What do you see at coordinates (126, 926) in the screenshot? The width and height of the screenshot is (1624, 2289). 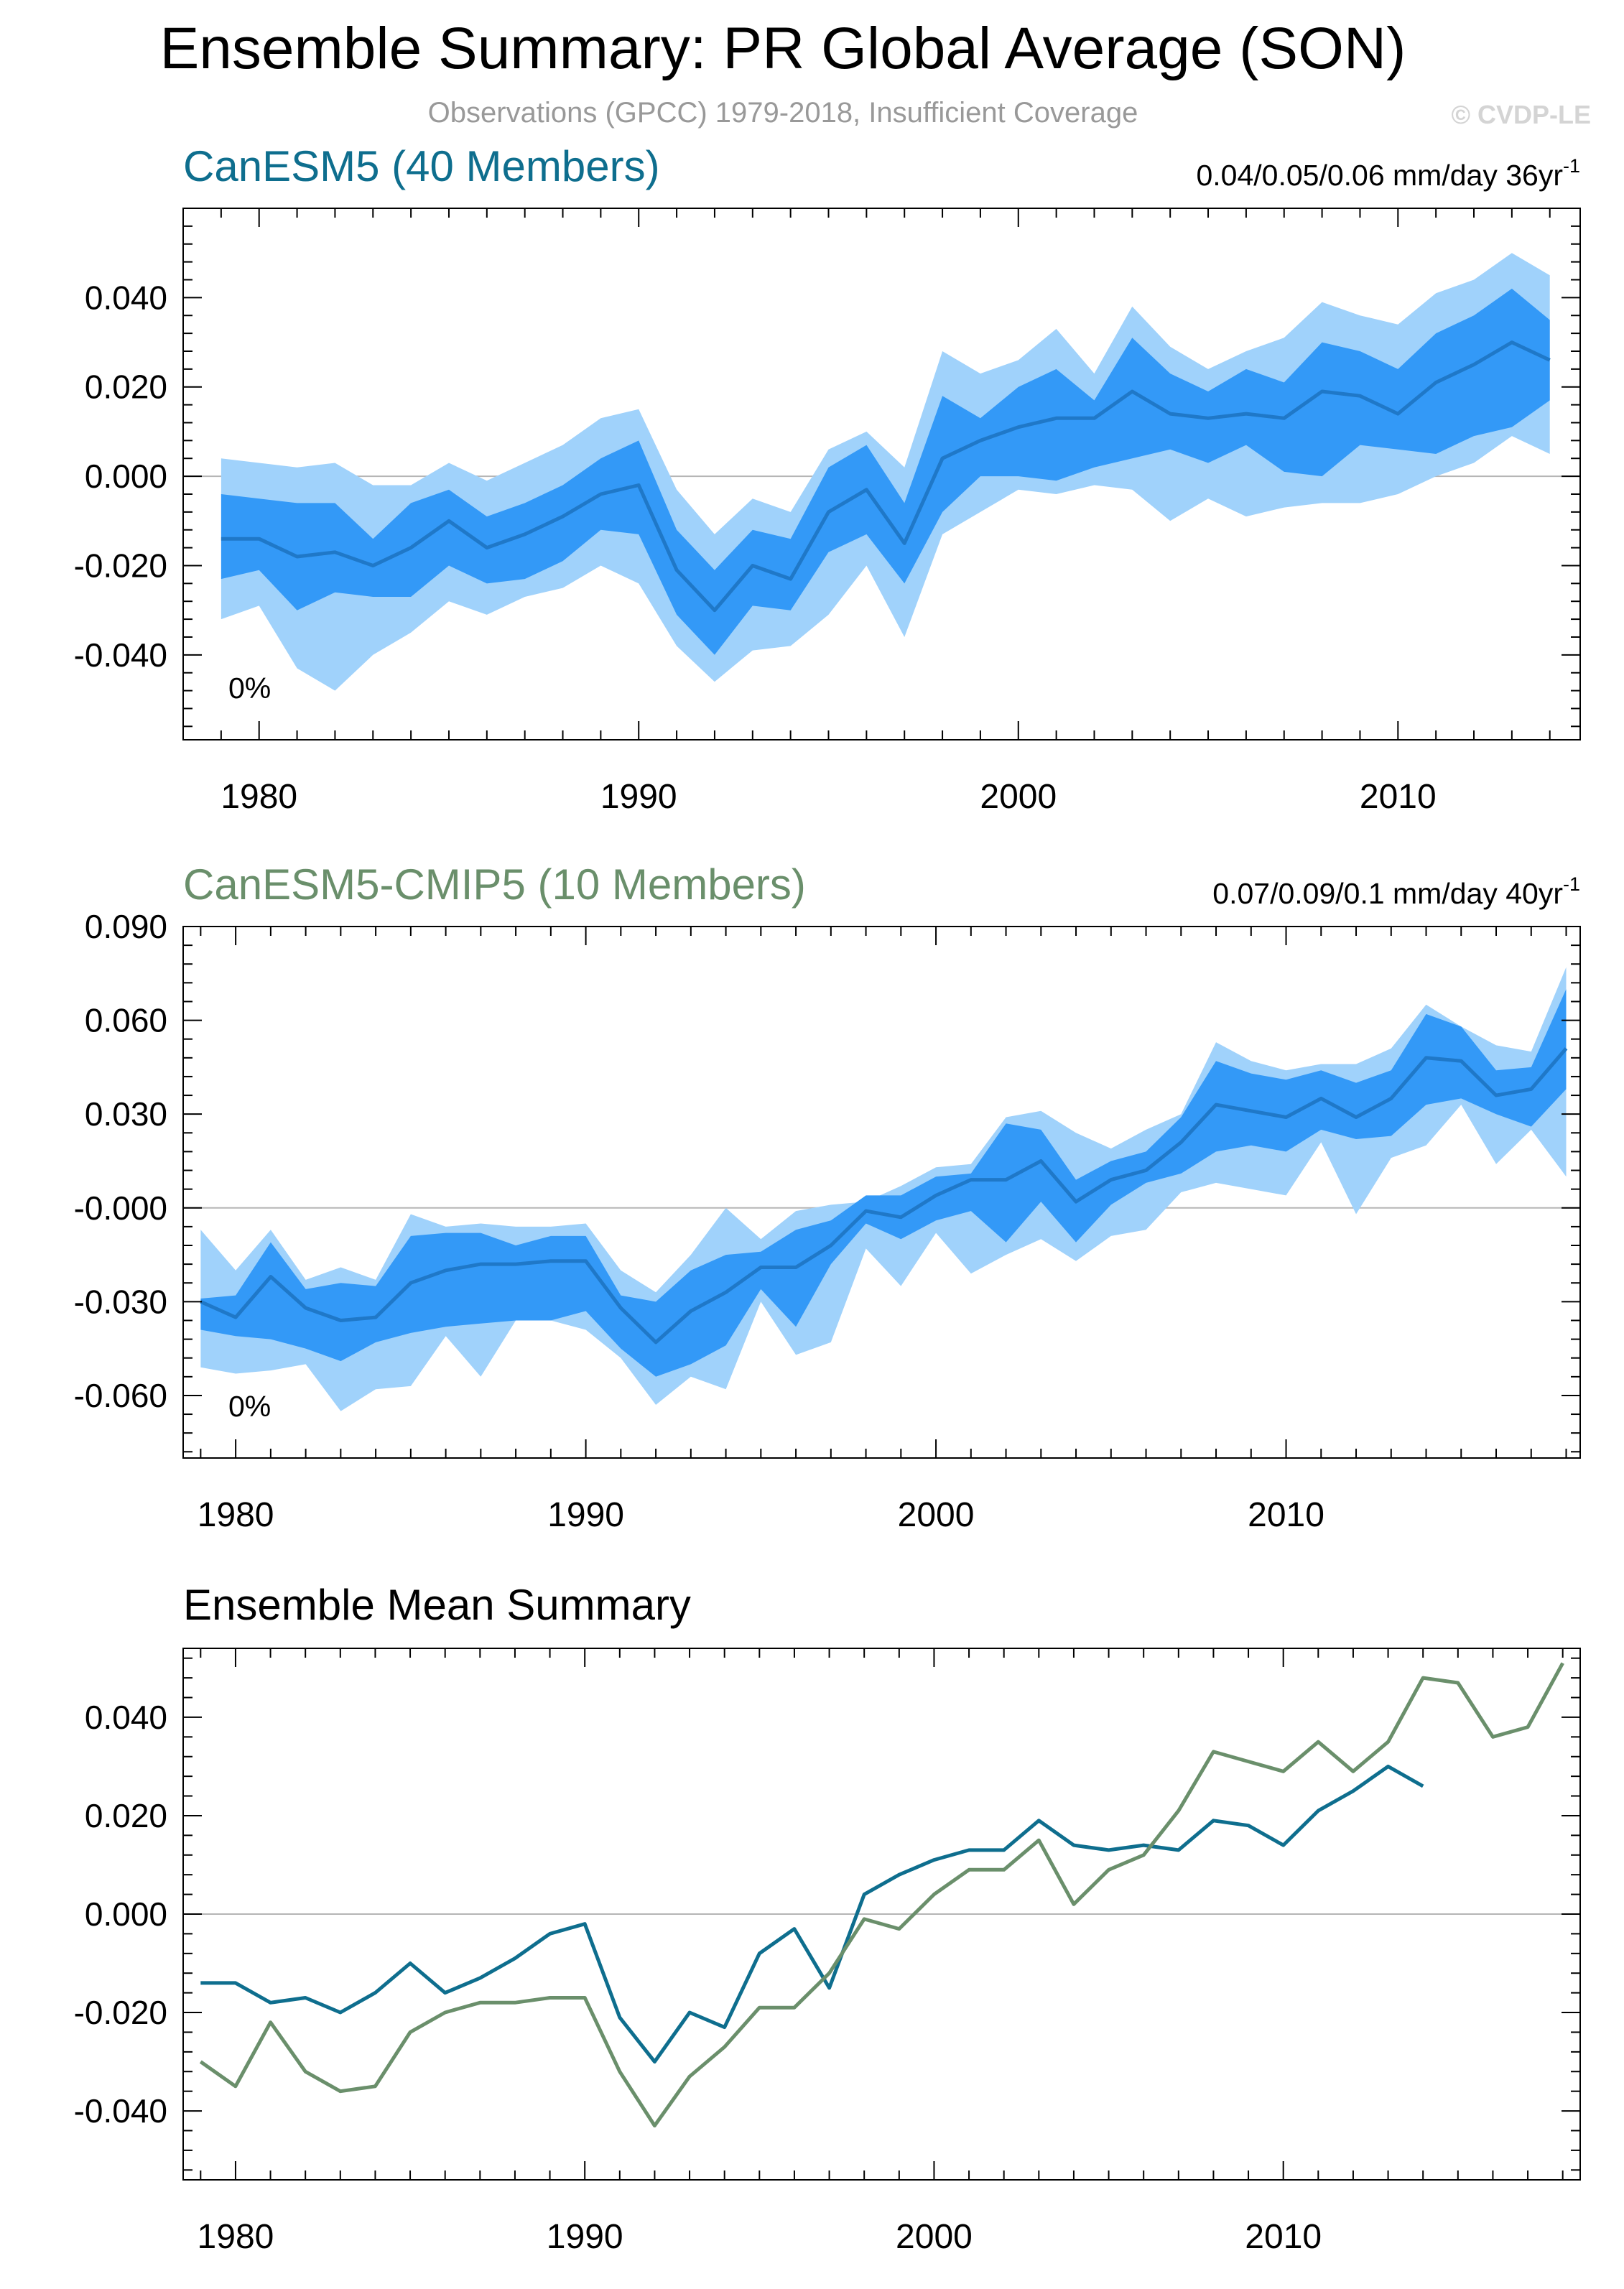 I see `y-tick-label: 0.090` at bounding box center [126, 926].